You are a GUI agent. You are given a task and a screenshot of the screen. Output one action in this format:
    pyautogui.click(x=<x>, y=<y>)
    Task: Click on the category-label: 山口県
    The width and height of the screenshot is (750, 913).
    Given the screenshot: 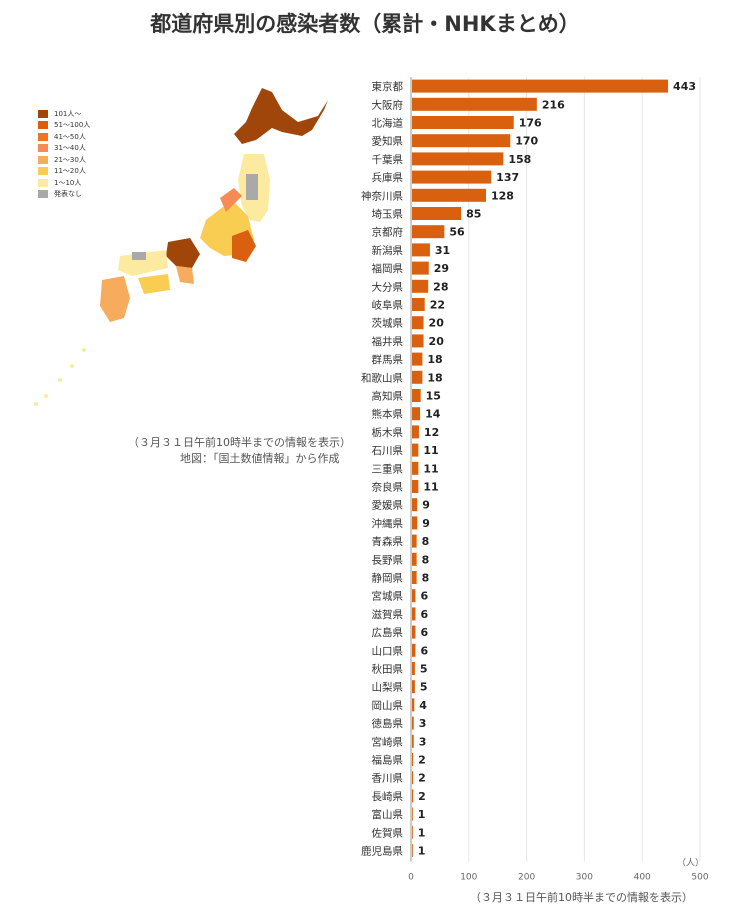 What is the action you would take?
    pyautogui.click(x=388, y=651)
    